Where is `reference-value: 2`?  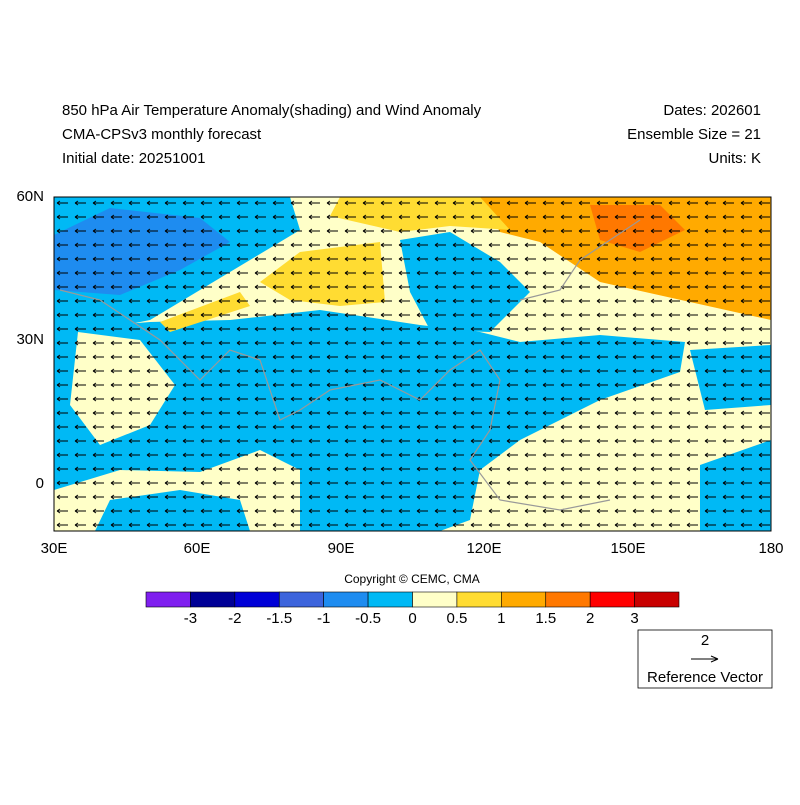
reference-value: 2 is located at coordinates (705, 640).